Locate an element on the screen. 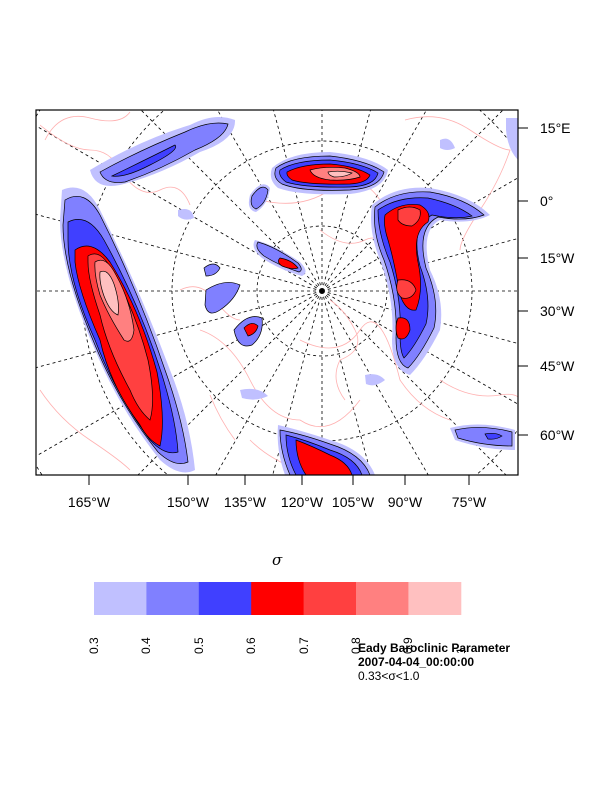 The width and height of the screenshot is (612, 792). lon-label: 75°W is located at coordinates (469, 502).